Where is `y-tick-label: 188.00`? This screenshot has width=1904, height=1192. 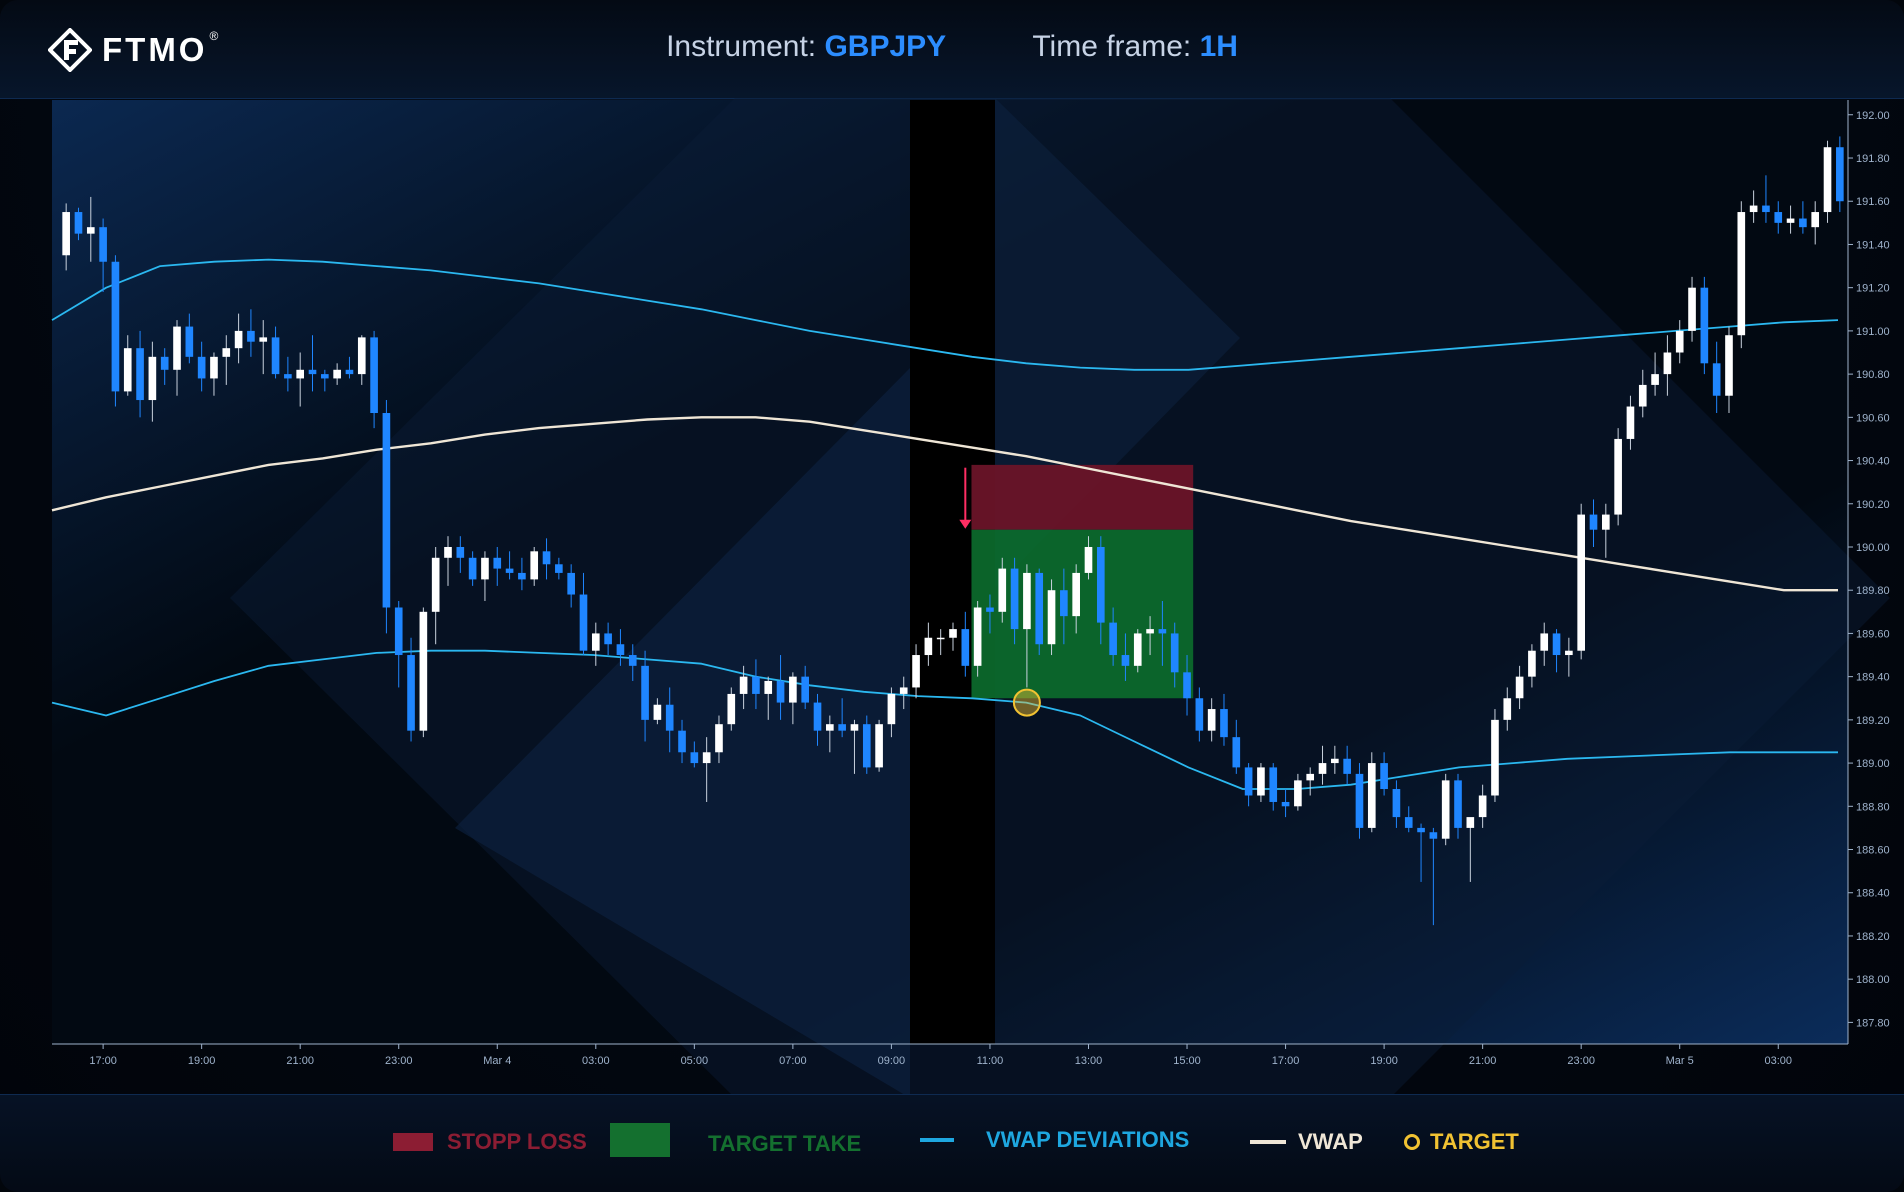 y-tick-label: 188.00 is located at coordinates (1873, 980).